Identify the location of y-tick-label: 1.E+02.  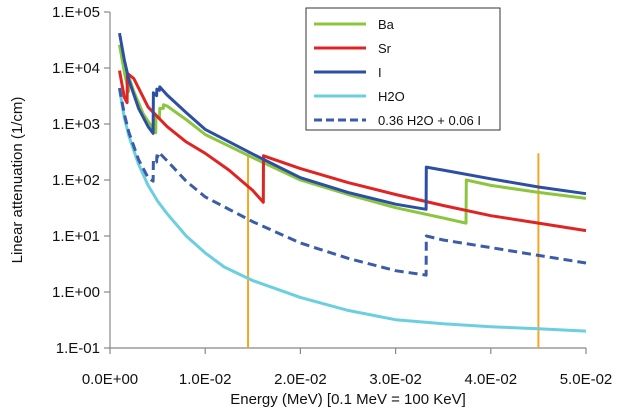
(76, 180).